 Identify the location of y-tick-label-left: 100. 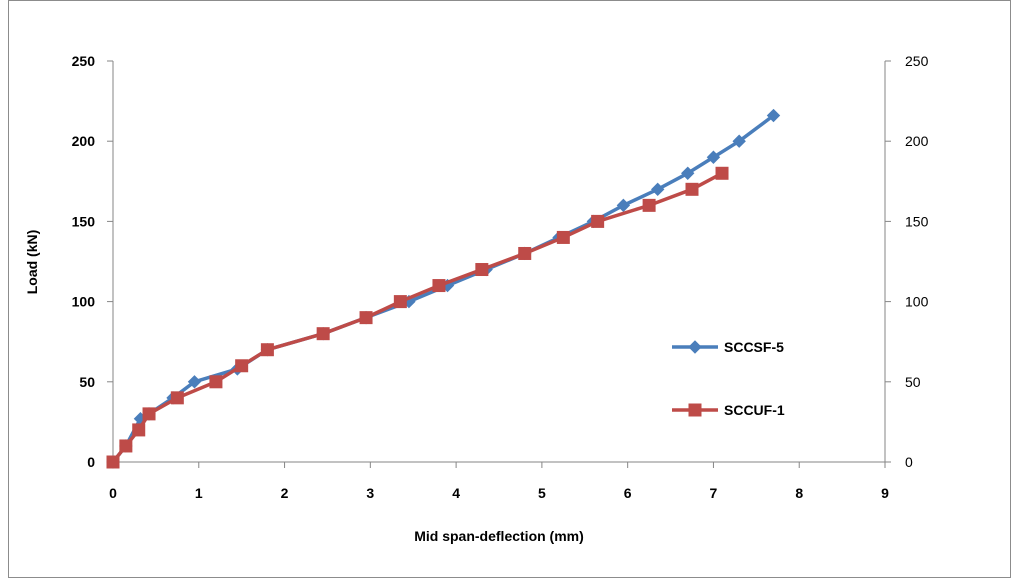
(84, 302).